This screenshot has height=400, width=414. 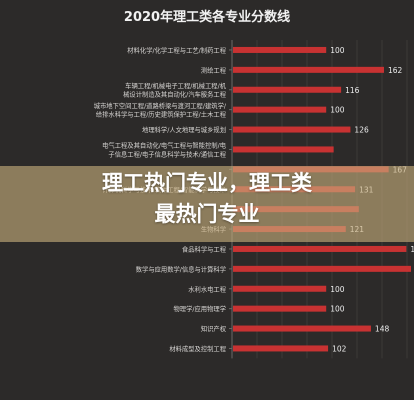 I want to click on tick-label: 测绘工程, so click(x=214, y=69).